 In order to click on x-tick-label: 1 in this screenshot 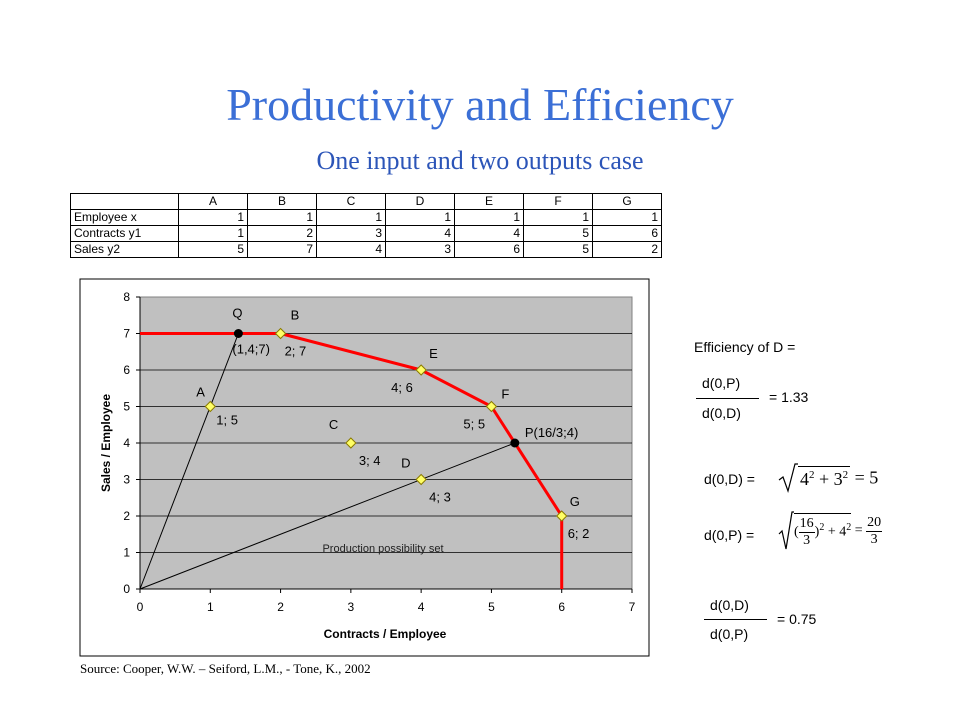, I will do `click(210, 607)`.